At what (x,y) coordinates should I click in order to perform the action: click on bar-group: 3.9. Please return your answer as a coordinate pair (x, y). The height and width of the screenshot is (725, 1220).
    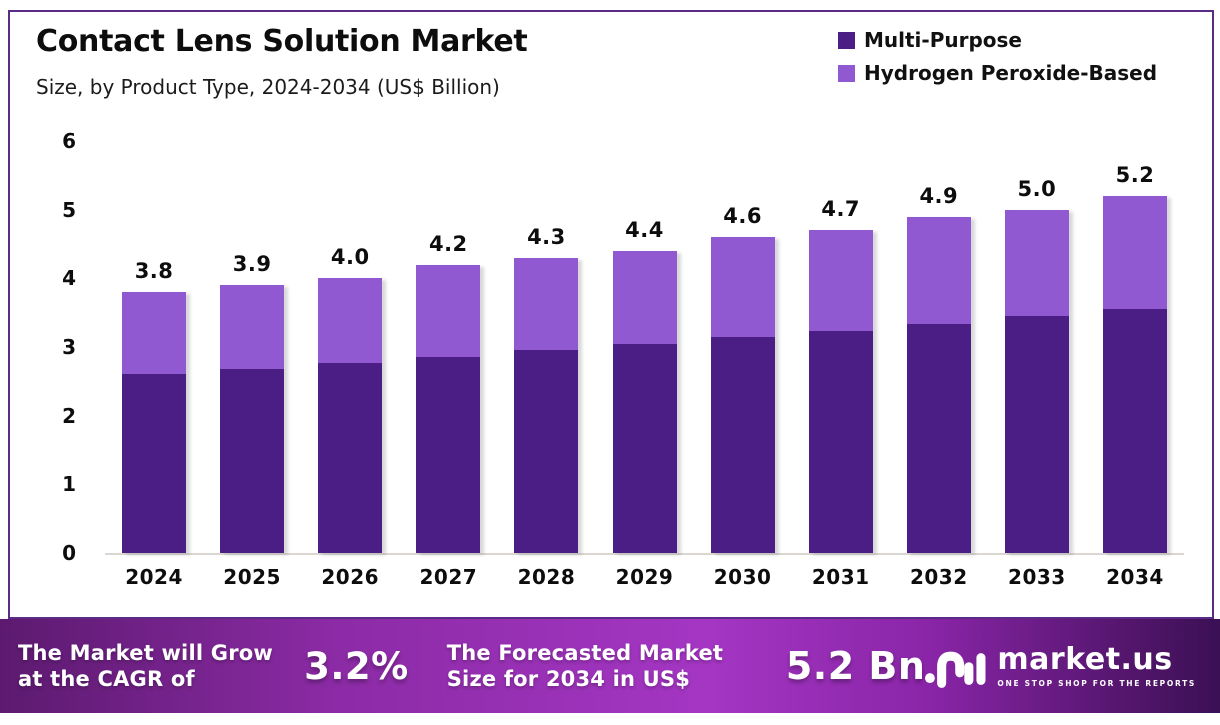
    Looking at the image, I should click on (252, 347).